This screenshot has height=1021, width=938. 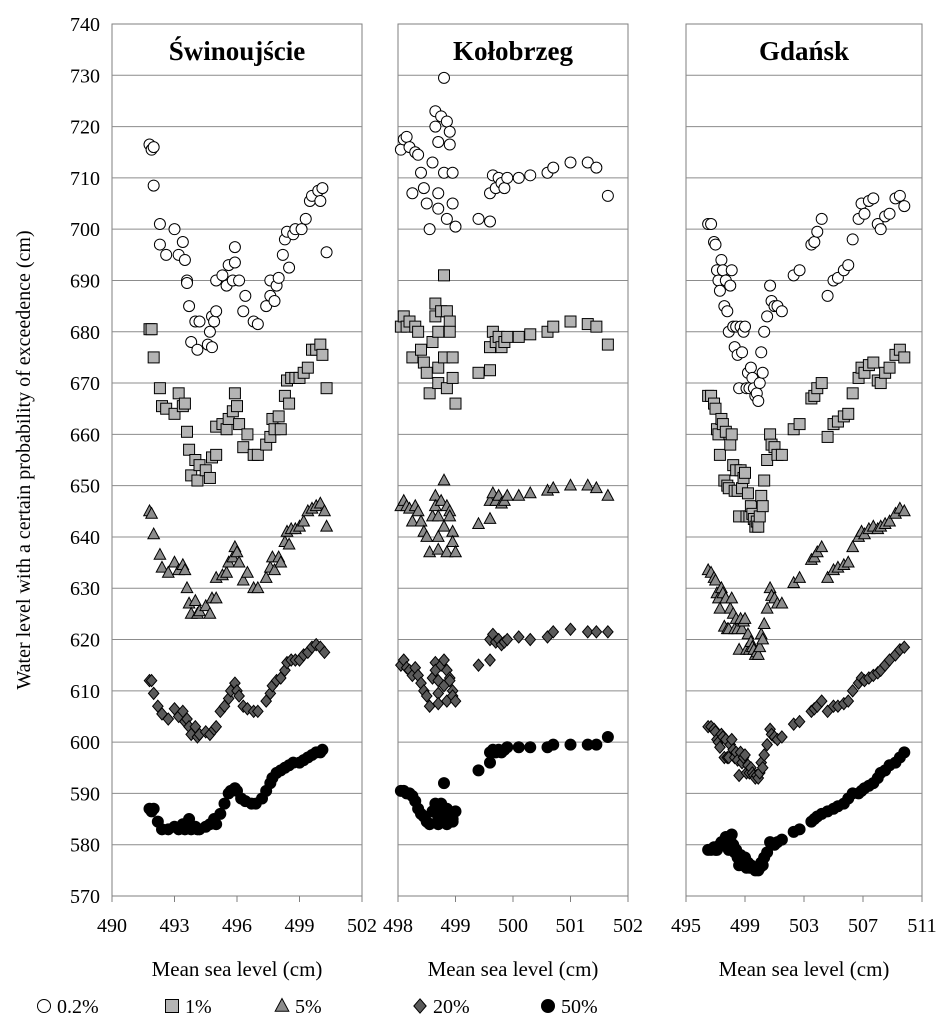 What do you see at coordinates (85, 641) in the screenshot?
I see `y-tick-label: 620` at bounding box center [85, 641].